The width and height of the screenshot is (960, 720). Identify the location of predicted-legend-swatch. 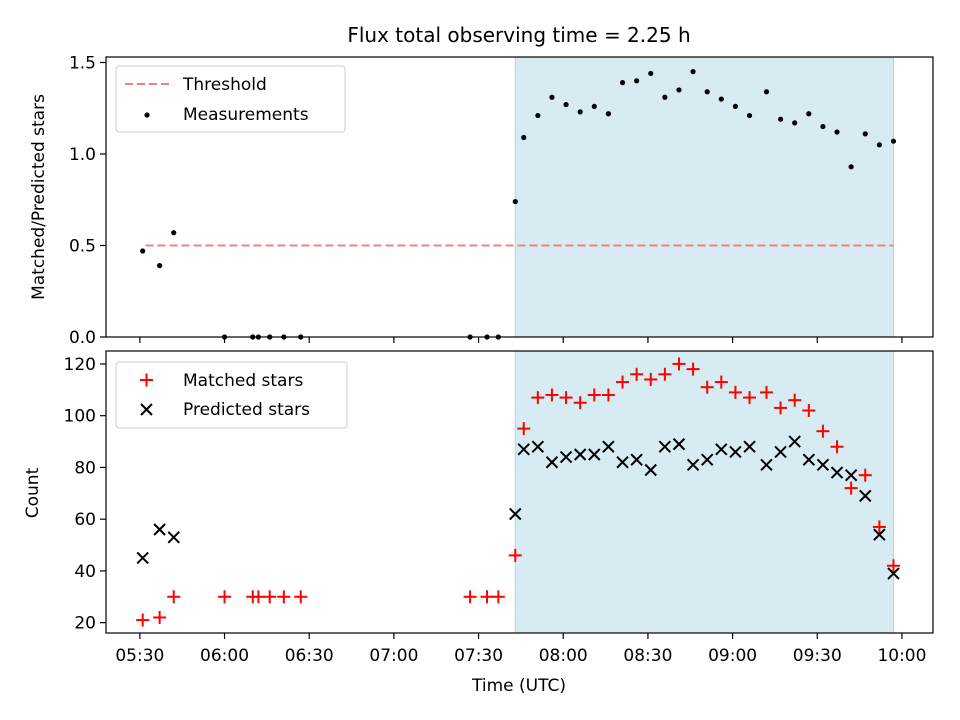
(146, 409).